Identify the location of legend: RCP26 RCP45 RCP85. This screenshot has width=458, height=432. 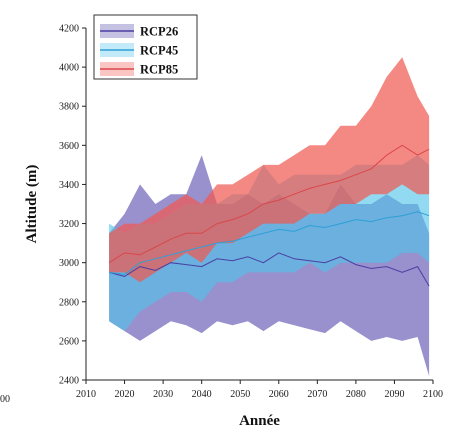
(145, 47).